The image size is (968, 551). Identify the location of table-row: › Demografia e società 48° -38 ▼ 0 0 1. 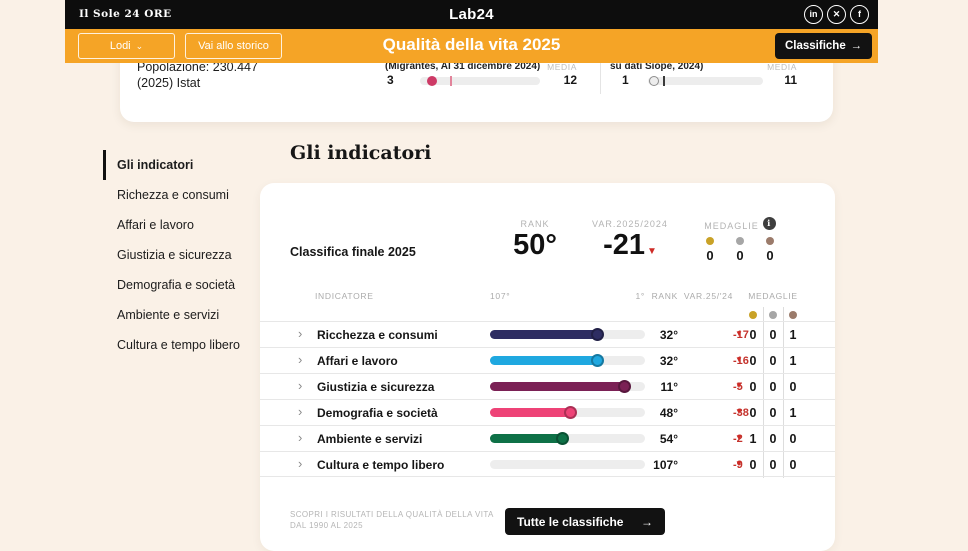
(547, 412).